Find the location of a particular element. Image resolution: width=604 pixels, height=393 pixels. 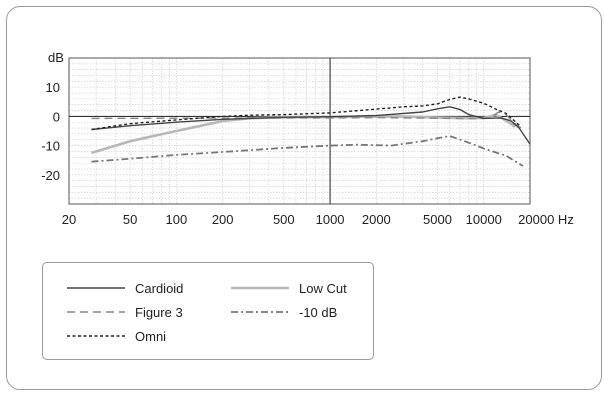

legend-label: -10 dB is located at coordinates (318, 312).